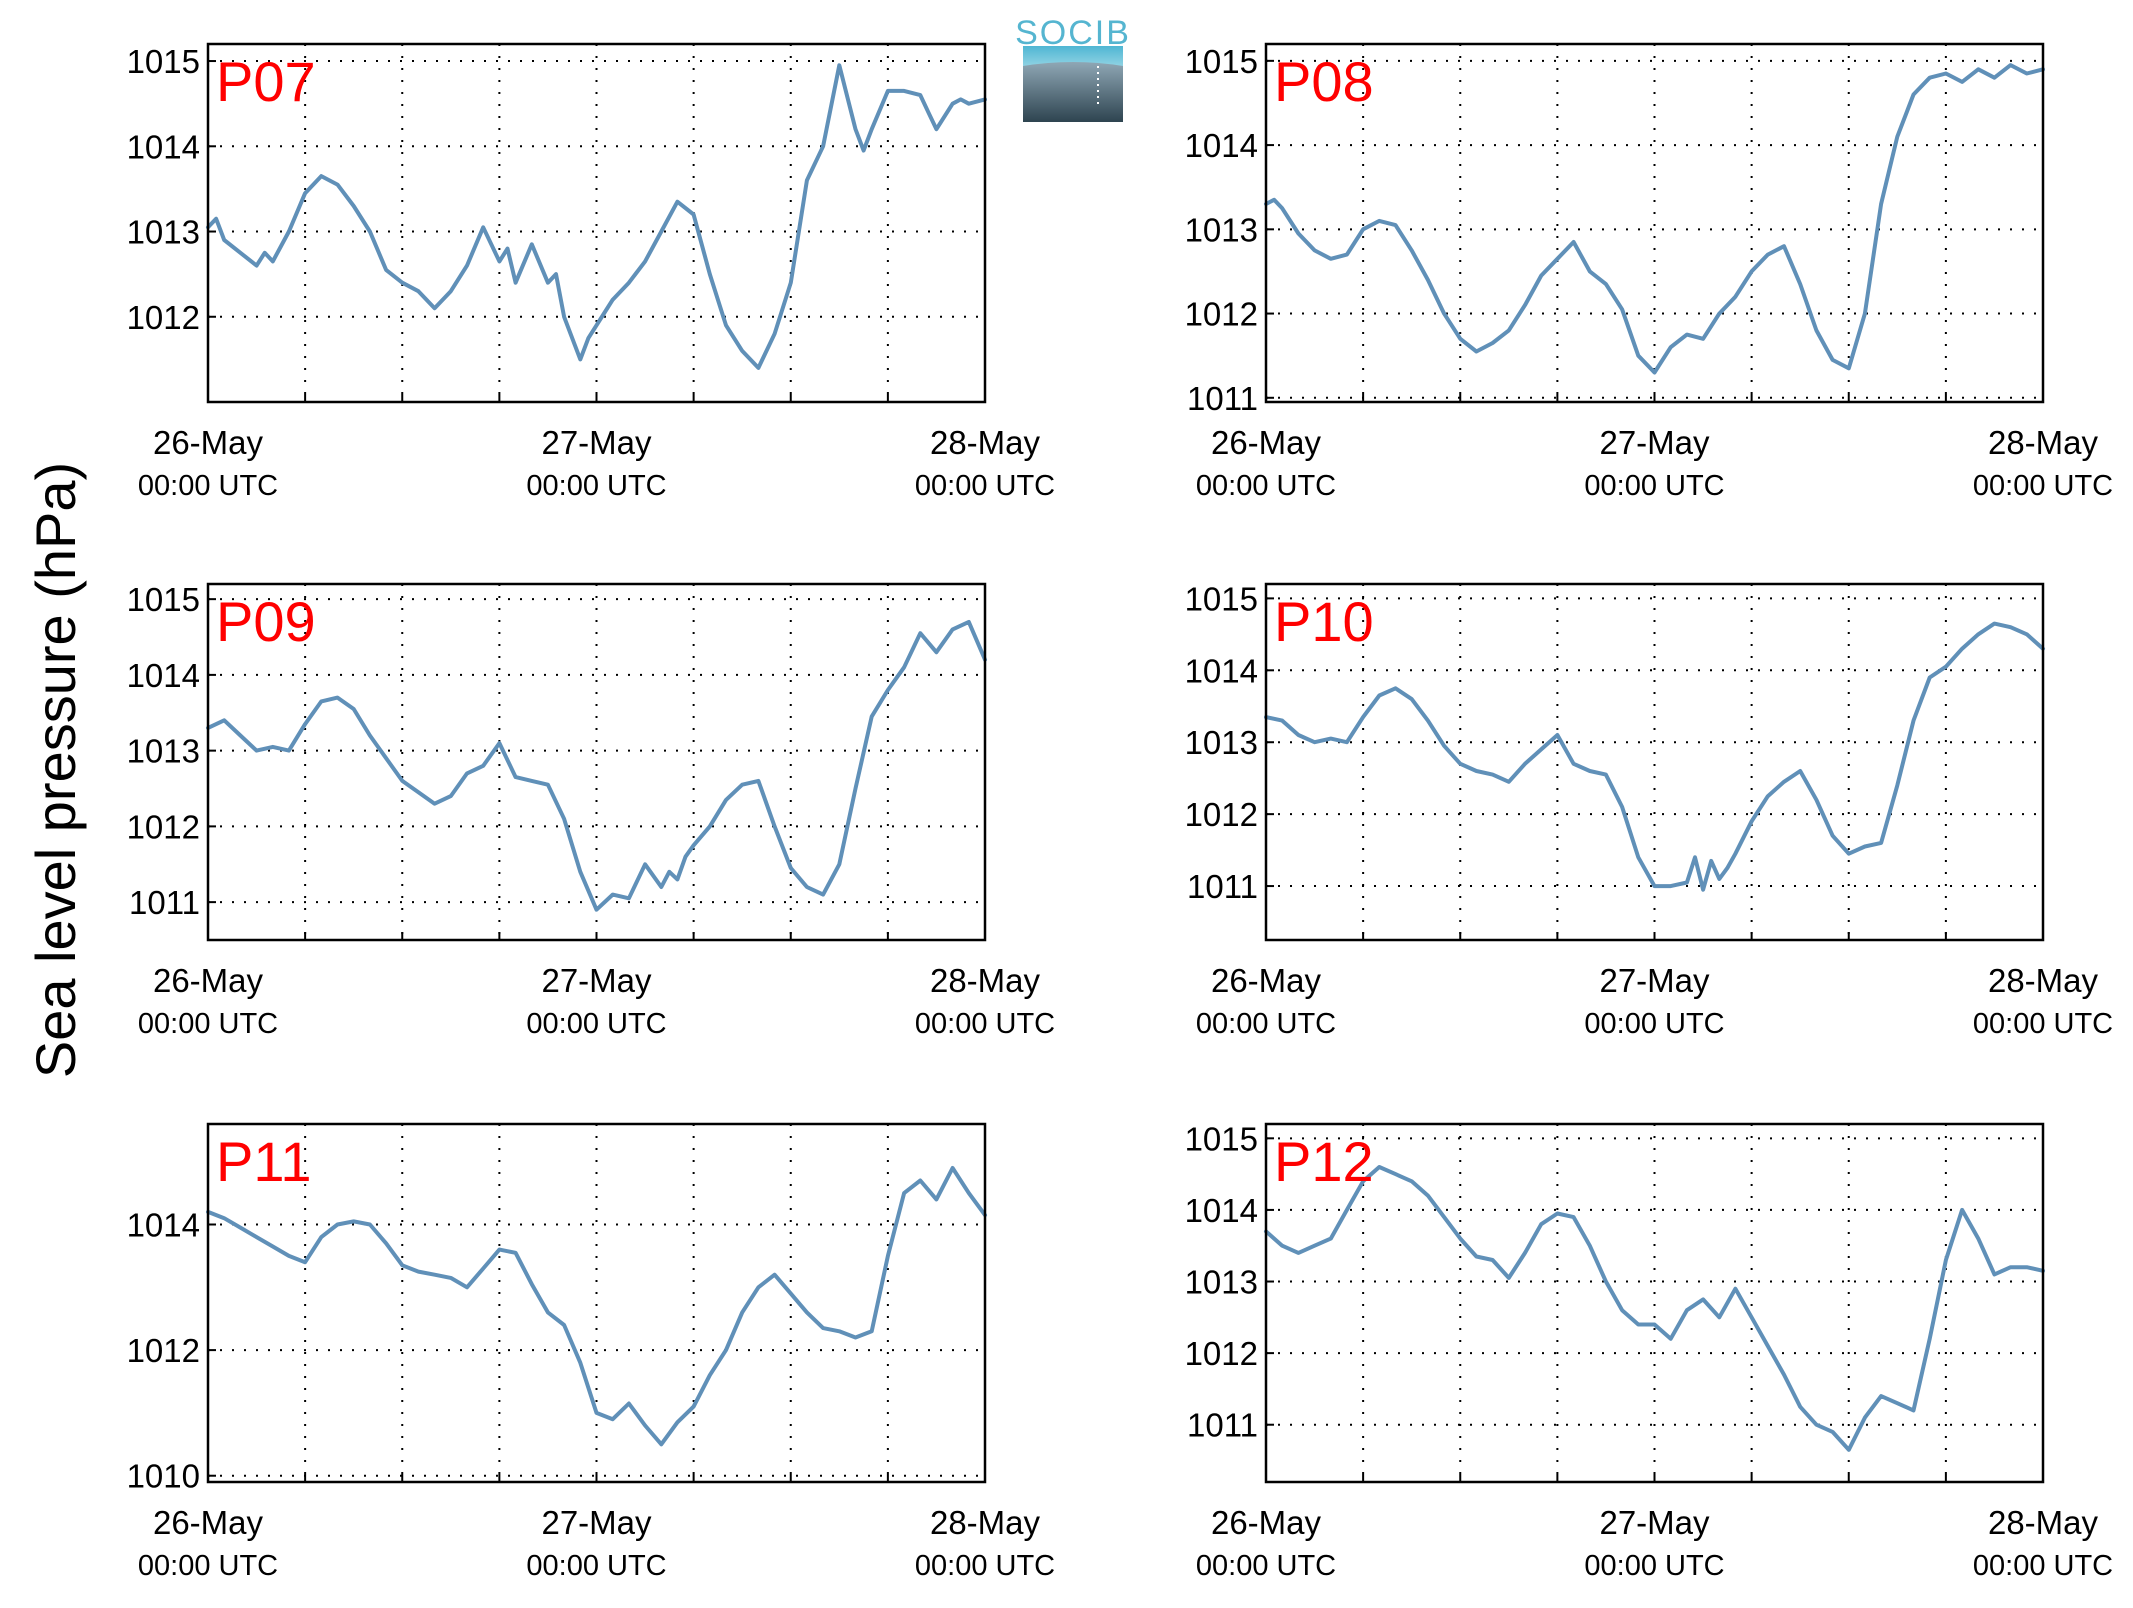 This screenshot has height=1608, width=2133. Describe the element at coordinates (1654, 1308) in the screenshot. I see `series-line-p12` at that location.